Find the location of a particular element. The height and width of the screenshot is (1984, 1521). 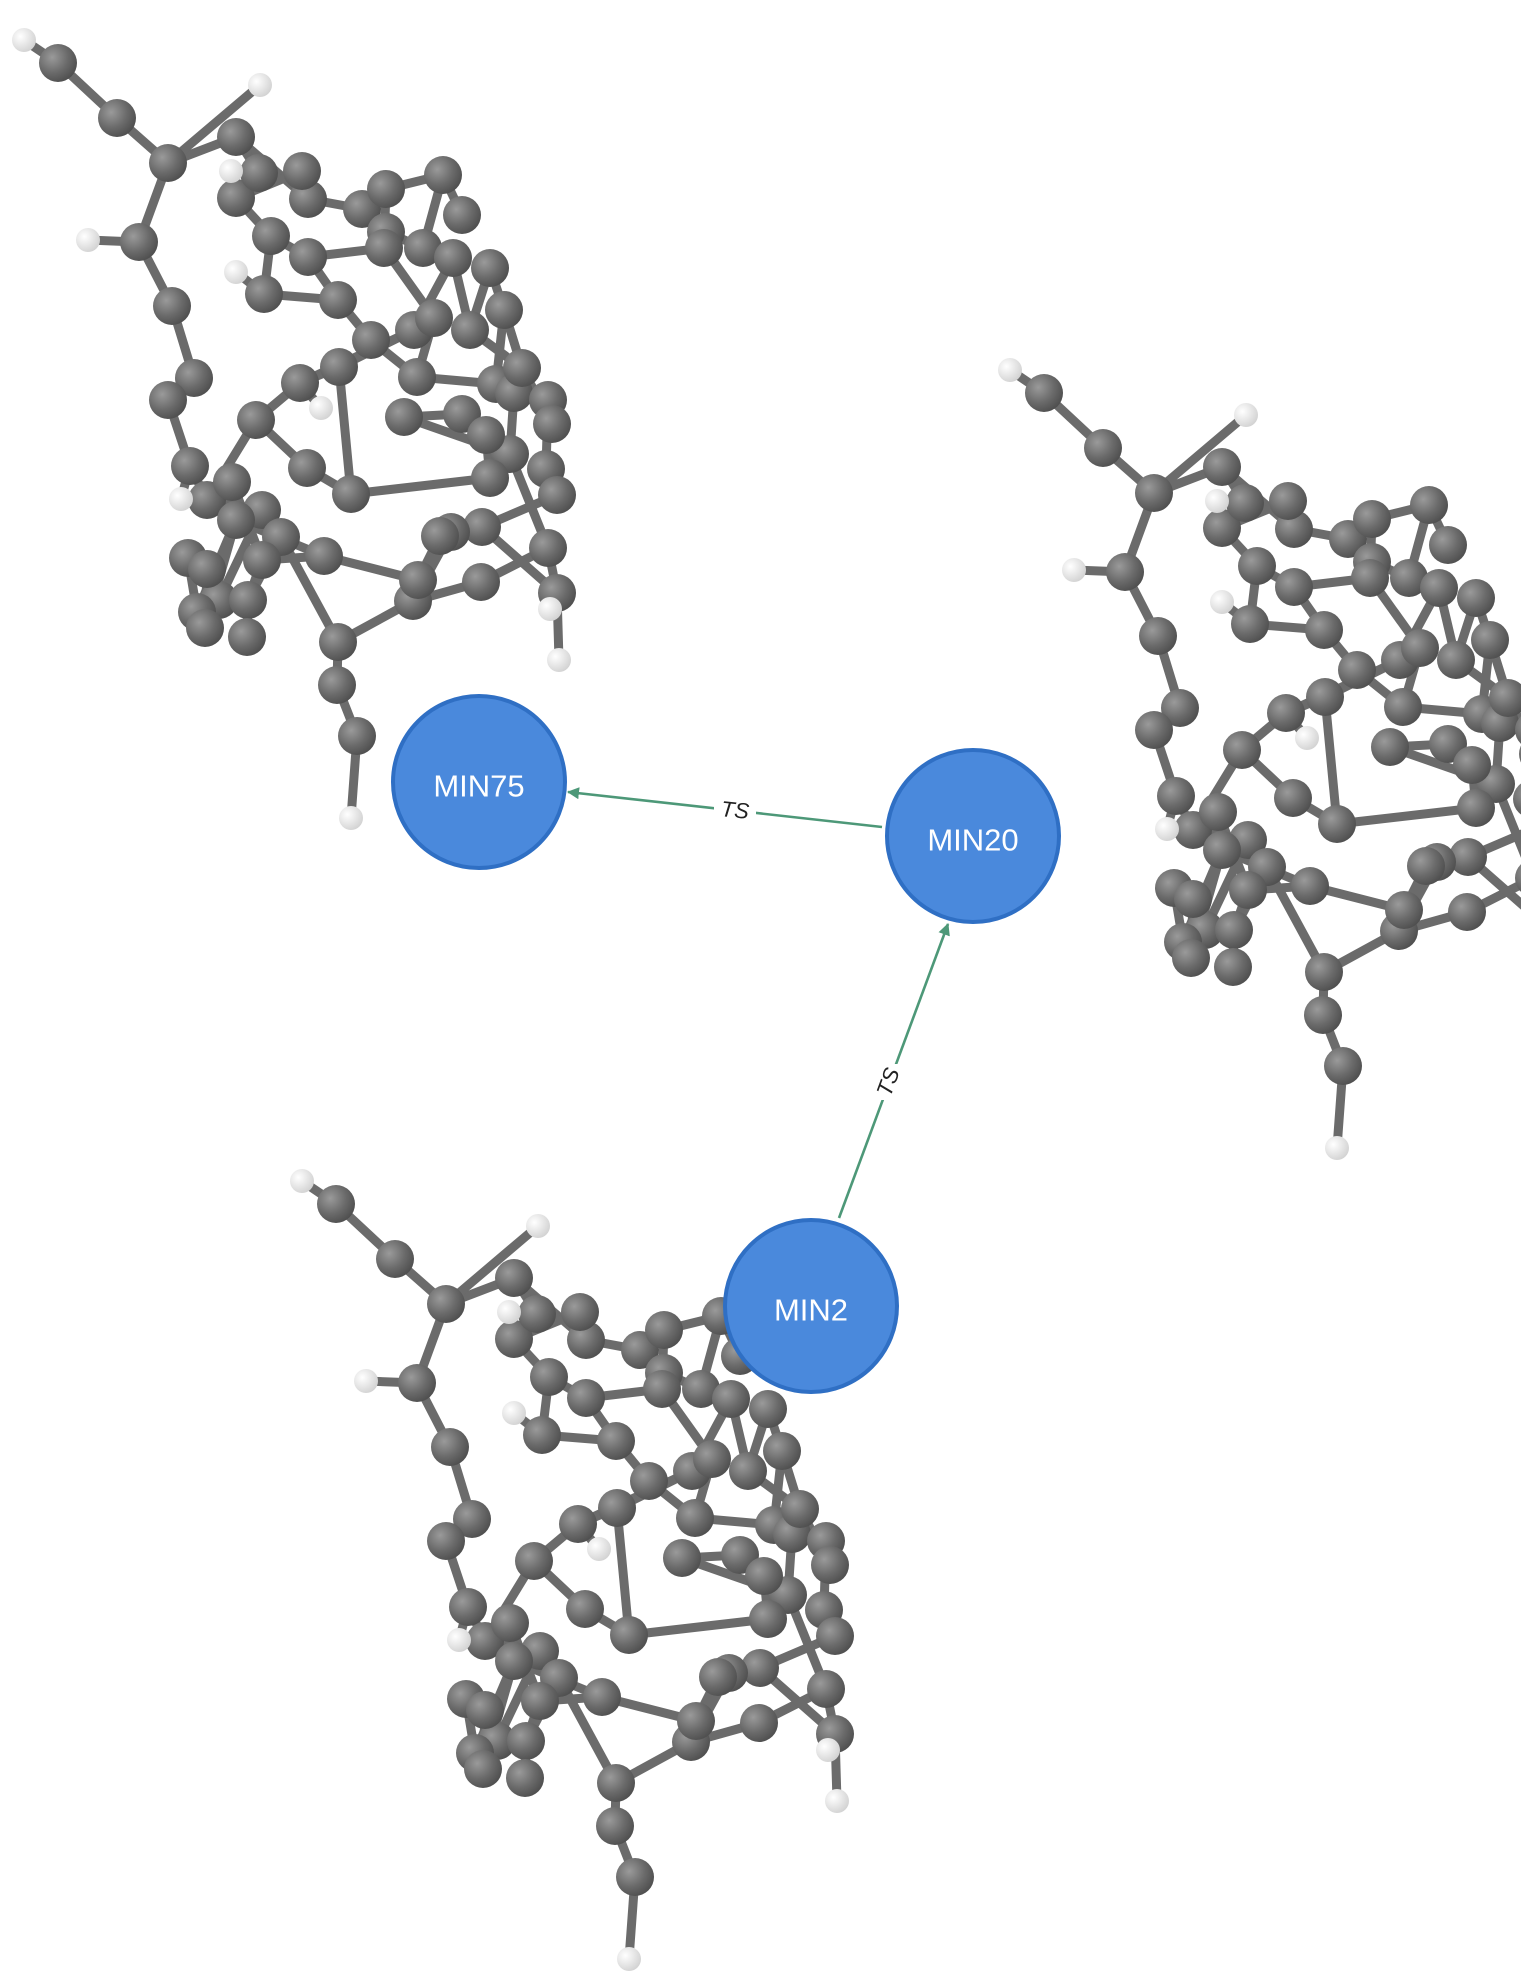

molecule-structure-min2 is located at coordinates (572, 1570).